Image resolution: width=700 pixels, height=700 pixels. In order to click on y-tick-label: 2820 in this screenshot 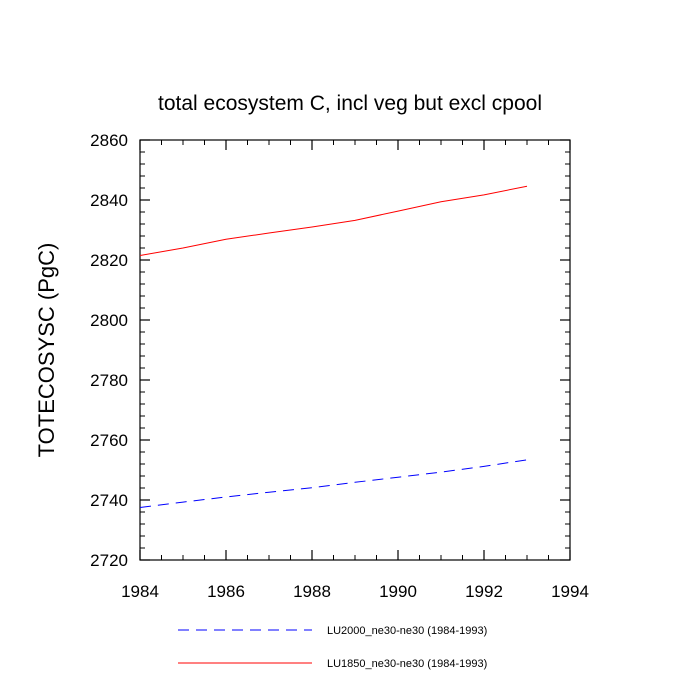, I will do `click(109, 260)`.